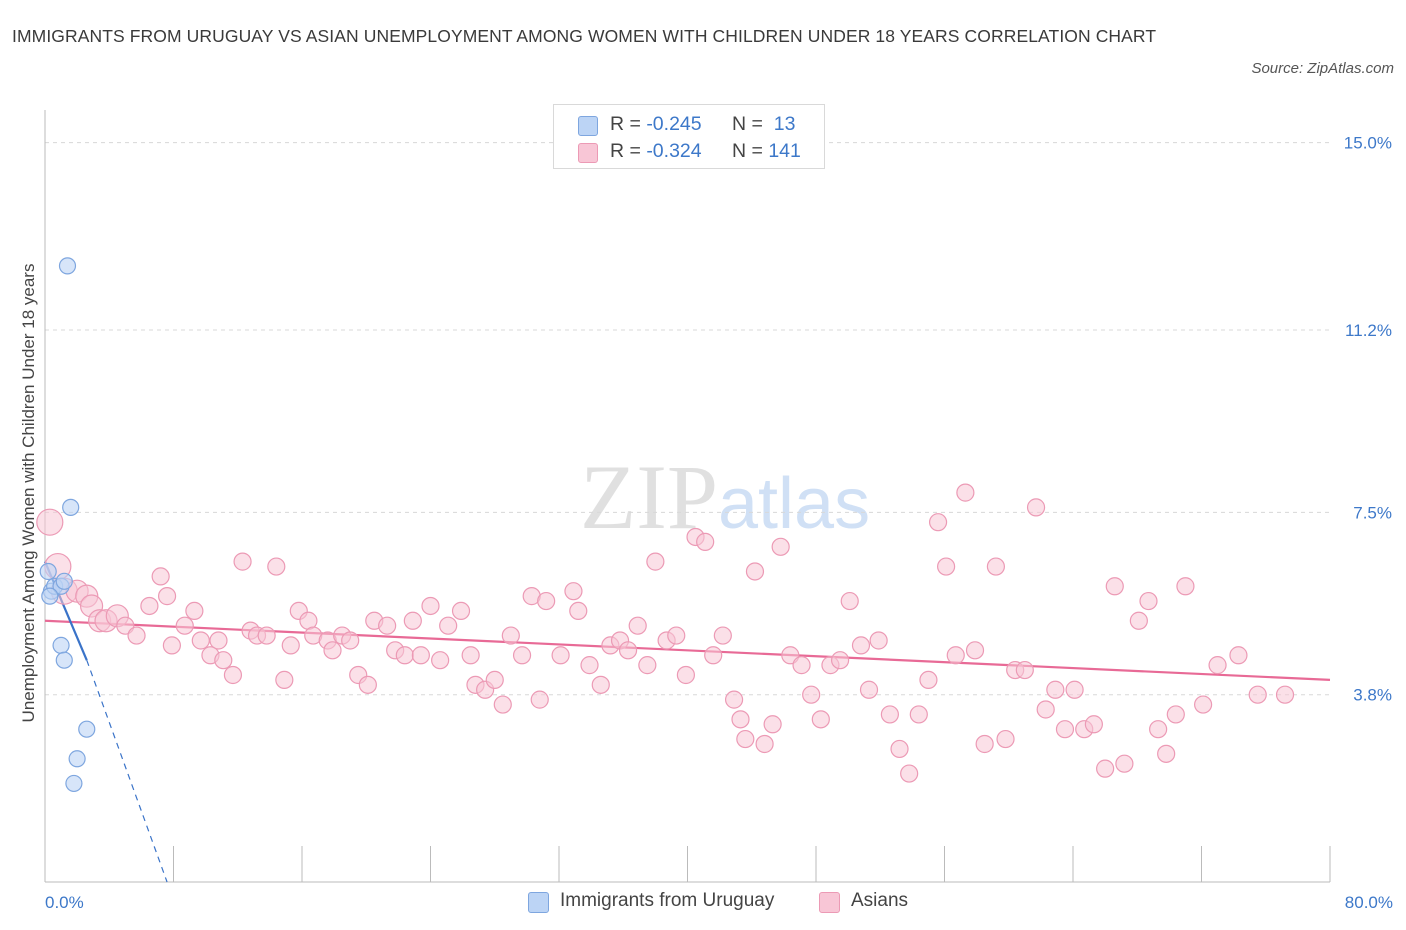 This screenshot has height=930, width=1406. I want to click on x-tick-label-1: 80.0%, so click(1369, 902).